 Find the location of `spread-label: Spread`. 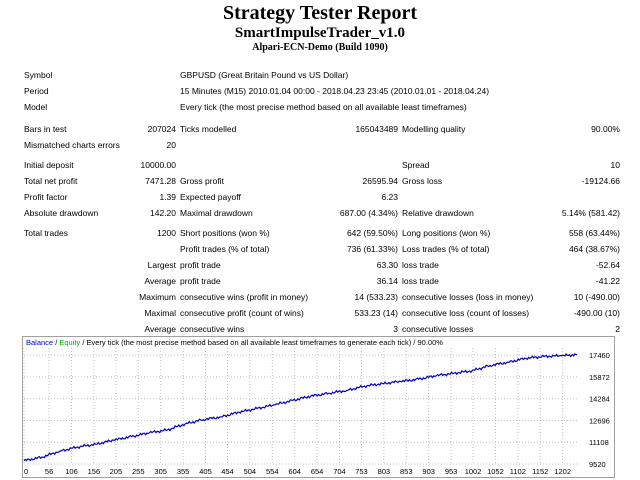

spread-label: Spread is located at coordinates (416, 165).